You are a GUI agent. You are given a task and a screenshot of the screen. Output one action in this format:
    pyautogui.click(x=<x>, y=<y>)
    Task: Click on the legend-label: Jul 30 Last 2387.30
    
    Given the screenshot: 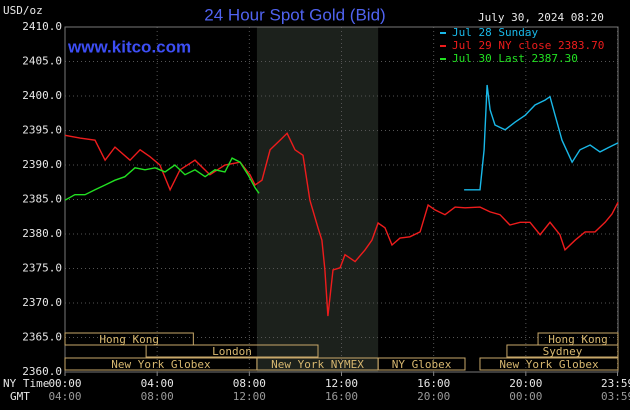 What is the action you would take?
    pyautogui.click(x=515, y=58)
    